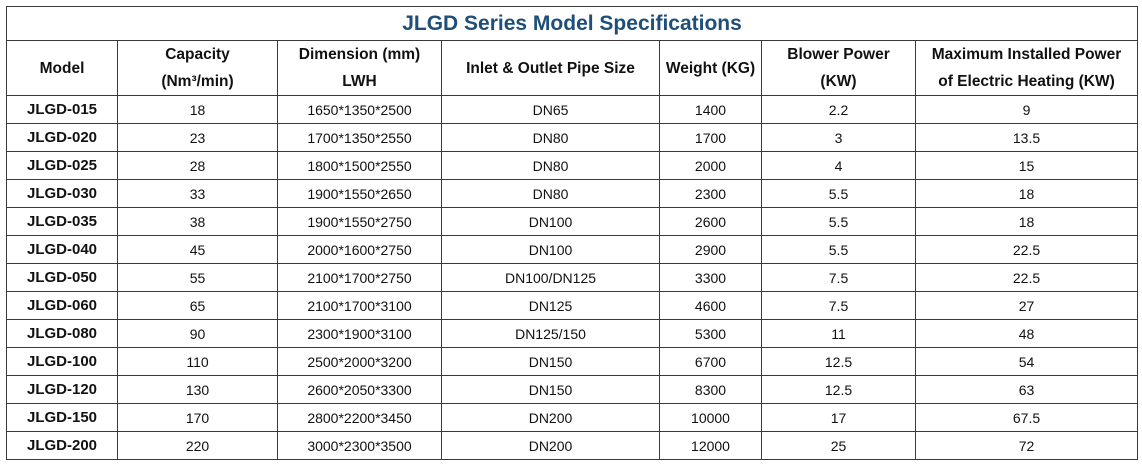  Describe the element at coordinates (62, 193) in the screenshot. I see `cell-model: JLGD-030` at that location.